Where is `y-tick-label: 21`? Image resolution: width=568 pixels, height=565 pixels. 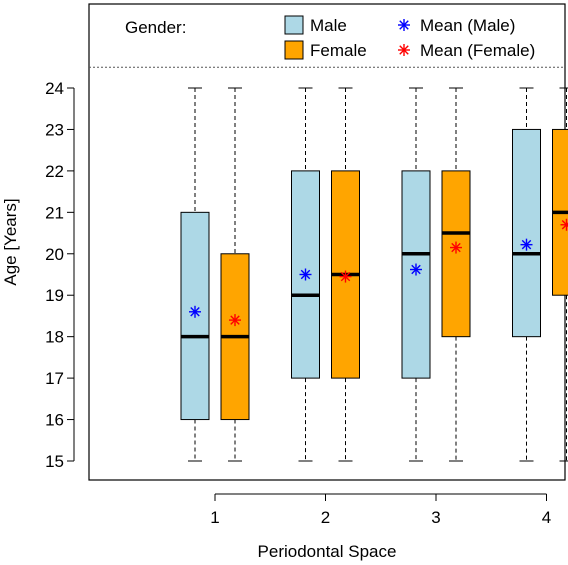
y-tick-label: 21 is located at coordinates (54, 212).